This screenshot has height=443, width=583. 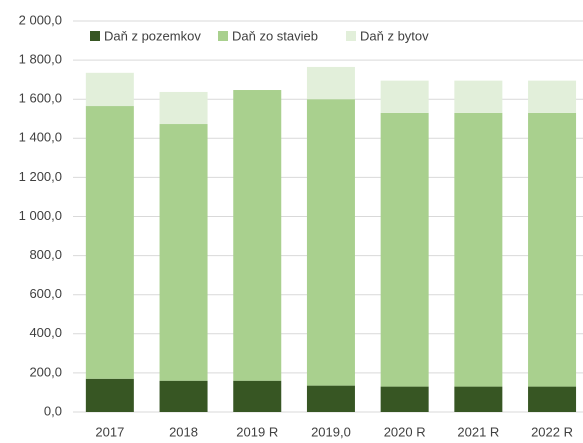 I want to click on x-tick-label: 2019 R, so click(x=257, y=431).